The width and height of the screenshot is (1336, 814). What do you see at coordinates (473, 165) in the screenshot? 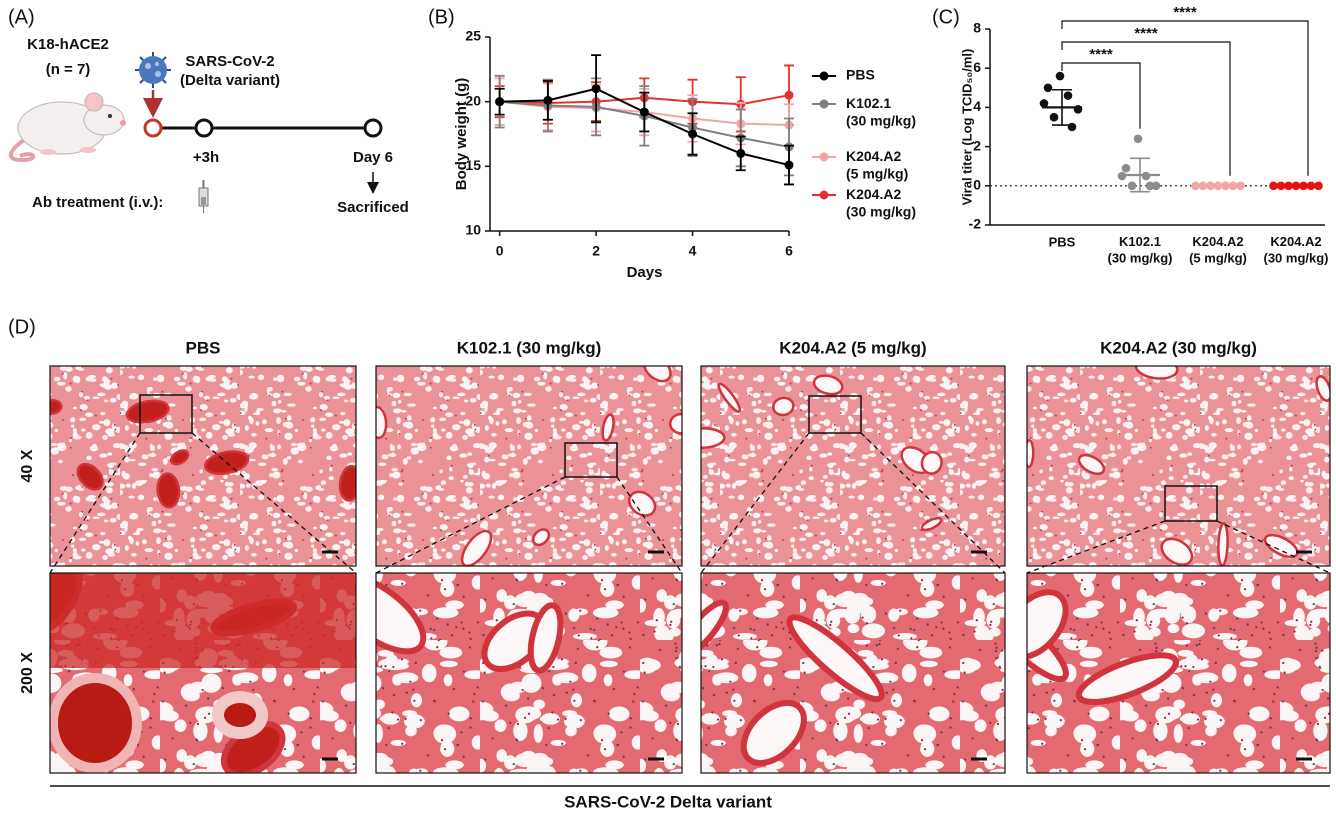
I see `y-tick-label: 15` at bounding box center [473, 165].